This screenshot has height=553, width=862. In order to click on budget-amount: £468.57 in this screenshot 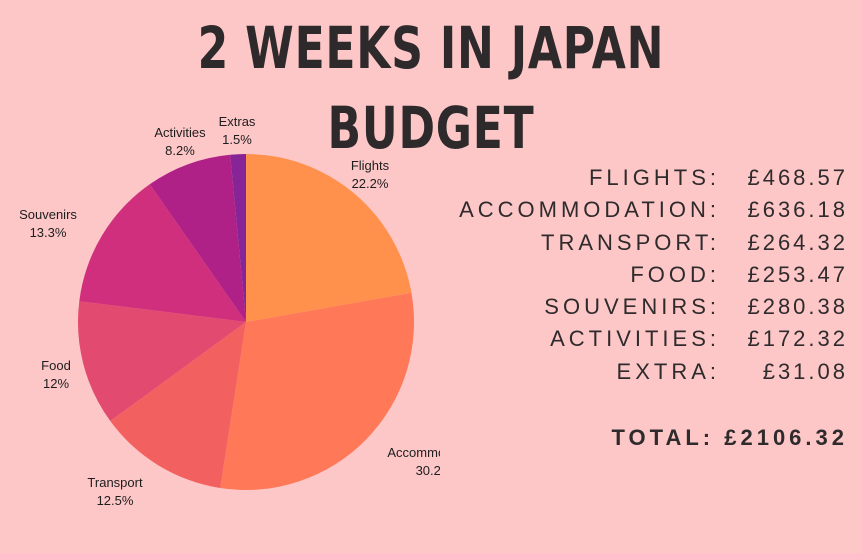, I will do `click(797, 177)`.